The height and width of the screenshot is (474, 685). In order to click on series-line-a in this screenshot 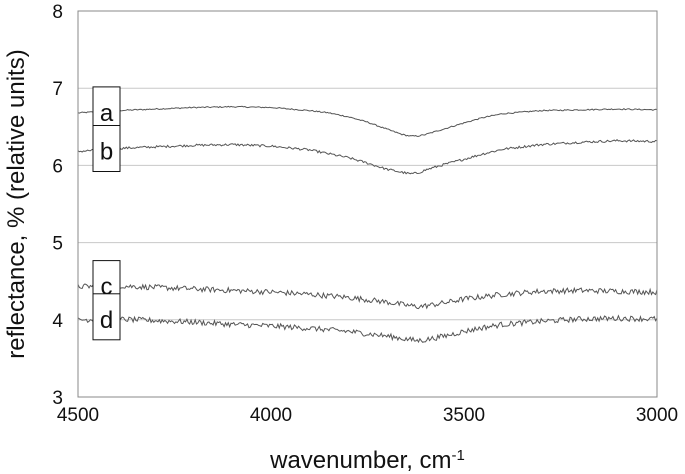, I will do `click(367, 121)`.